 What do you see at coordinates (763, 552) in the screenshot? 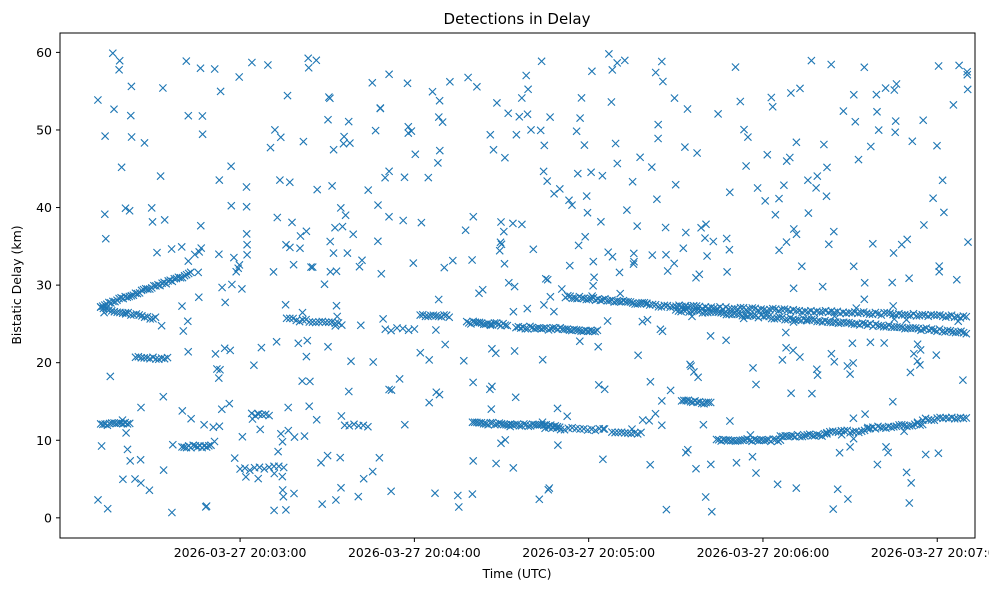
I see `x-tick-label: 2026-03-27 20:06:00` at bounding box center [763, 552].